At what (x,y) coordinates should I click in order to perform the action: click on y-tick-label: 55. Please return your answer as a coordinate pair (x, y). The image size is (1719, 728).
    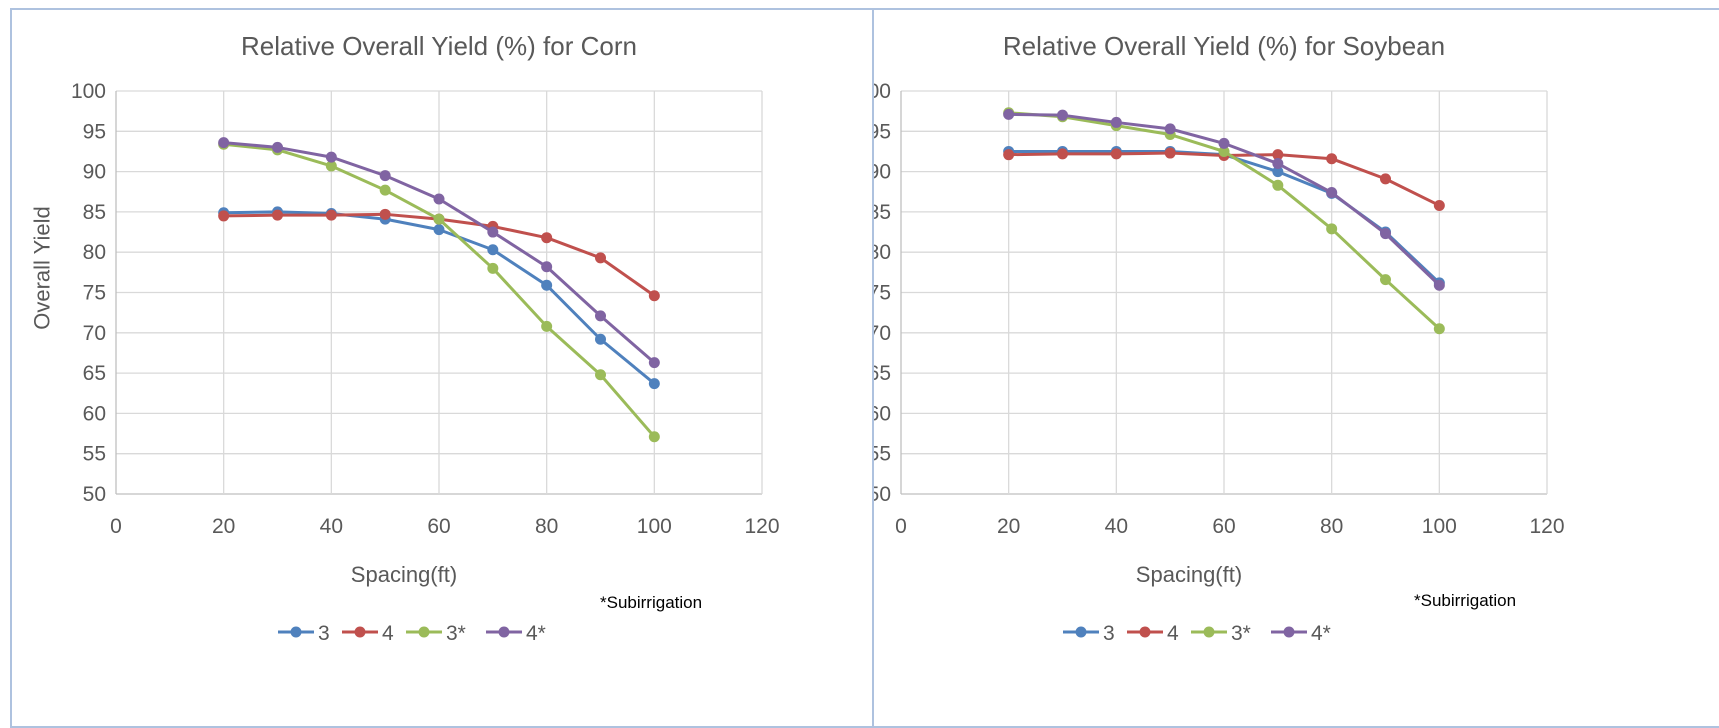
    Looking at the image, I should click on (94, 454).